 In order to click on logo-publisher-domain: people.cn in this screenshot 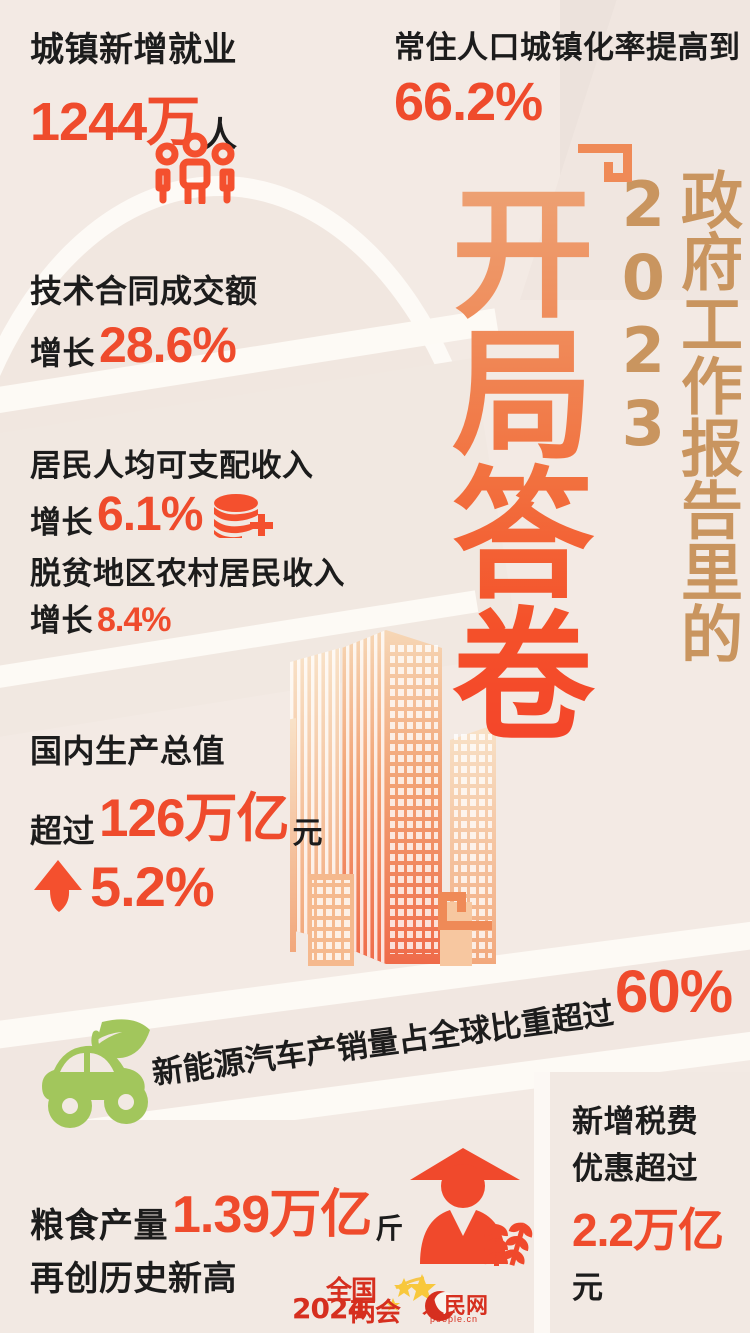, I will do `click(454, 1319)`.